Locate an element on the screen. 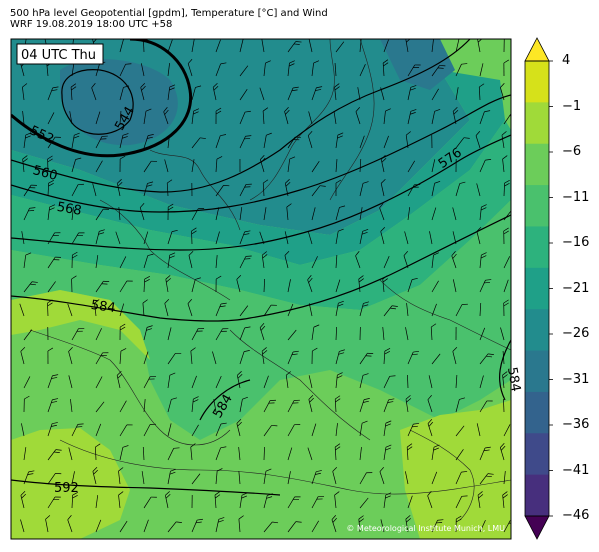  contour-label: 568 is located at coordinates (69, 209).